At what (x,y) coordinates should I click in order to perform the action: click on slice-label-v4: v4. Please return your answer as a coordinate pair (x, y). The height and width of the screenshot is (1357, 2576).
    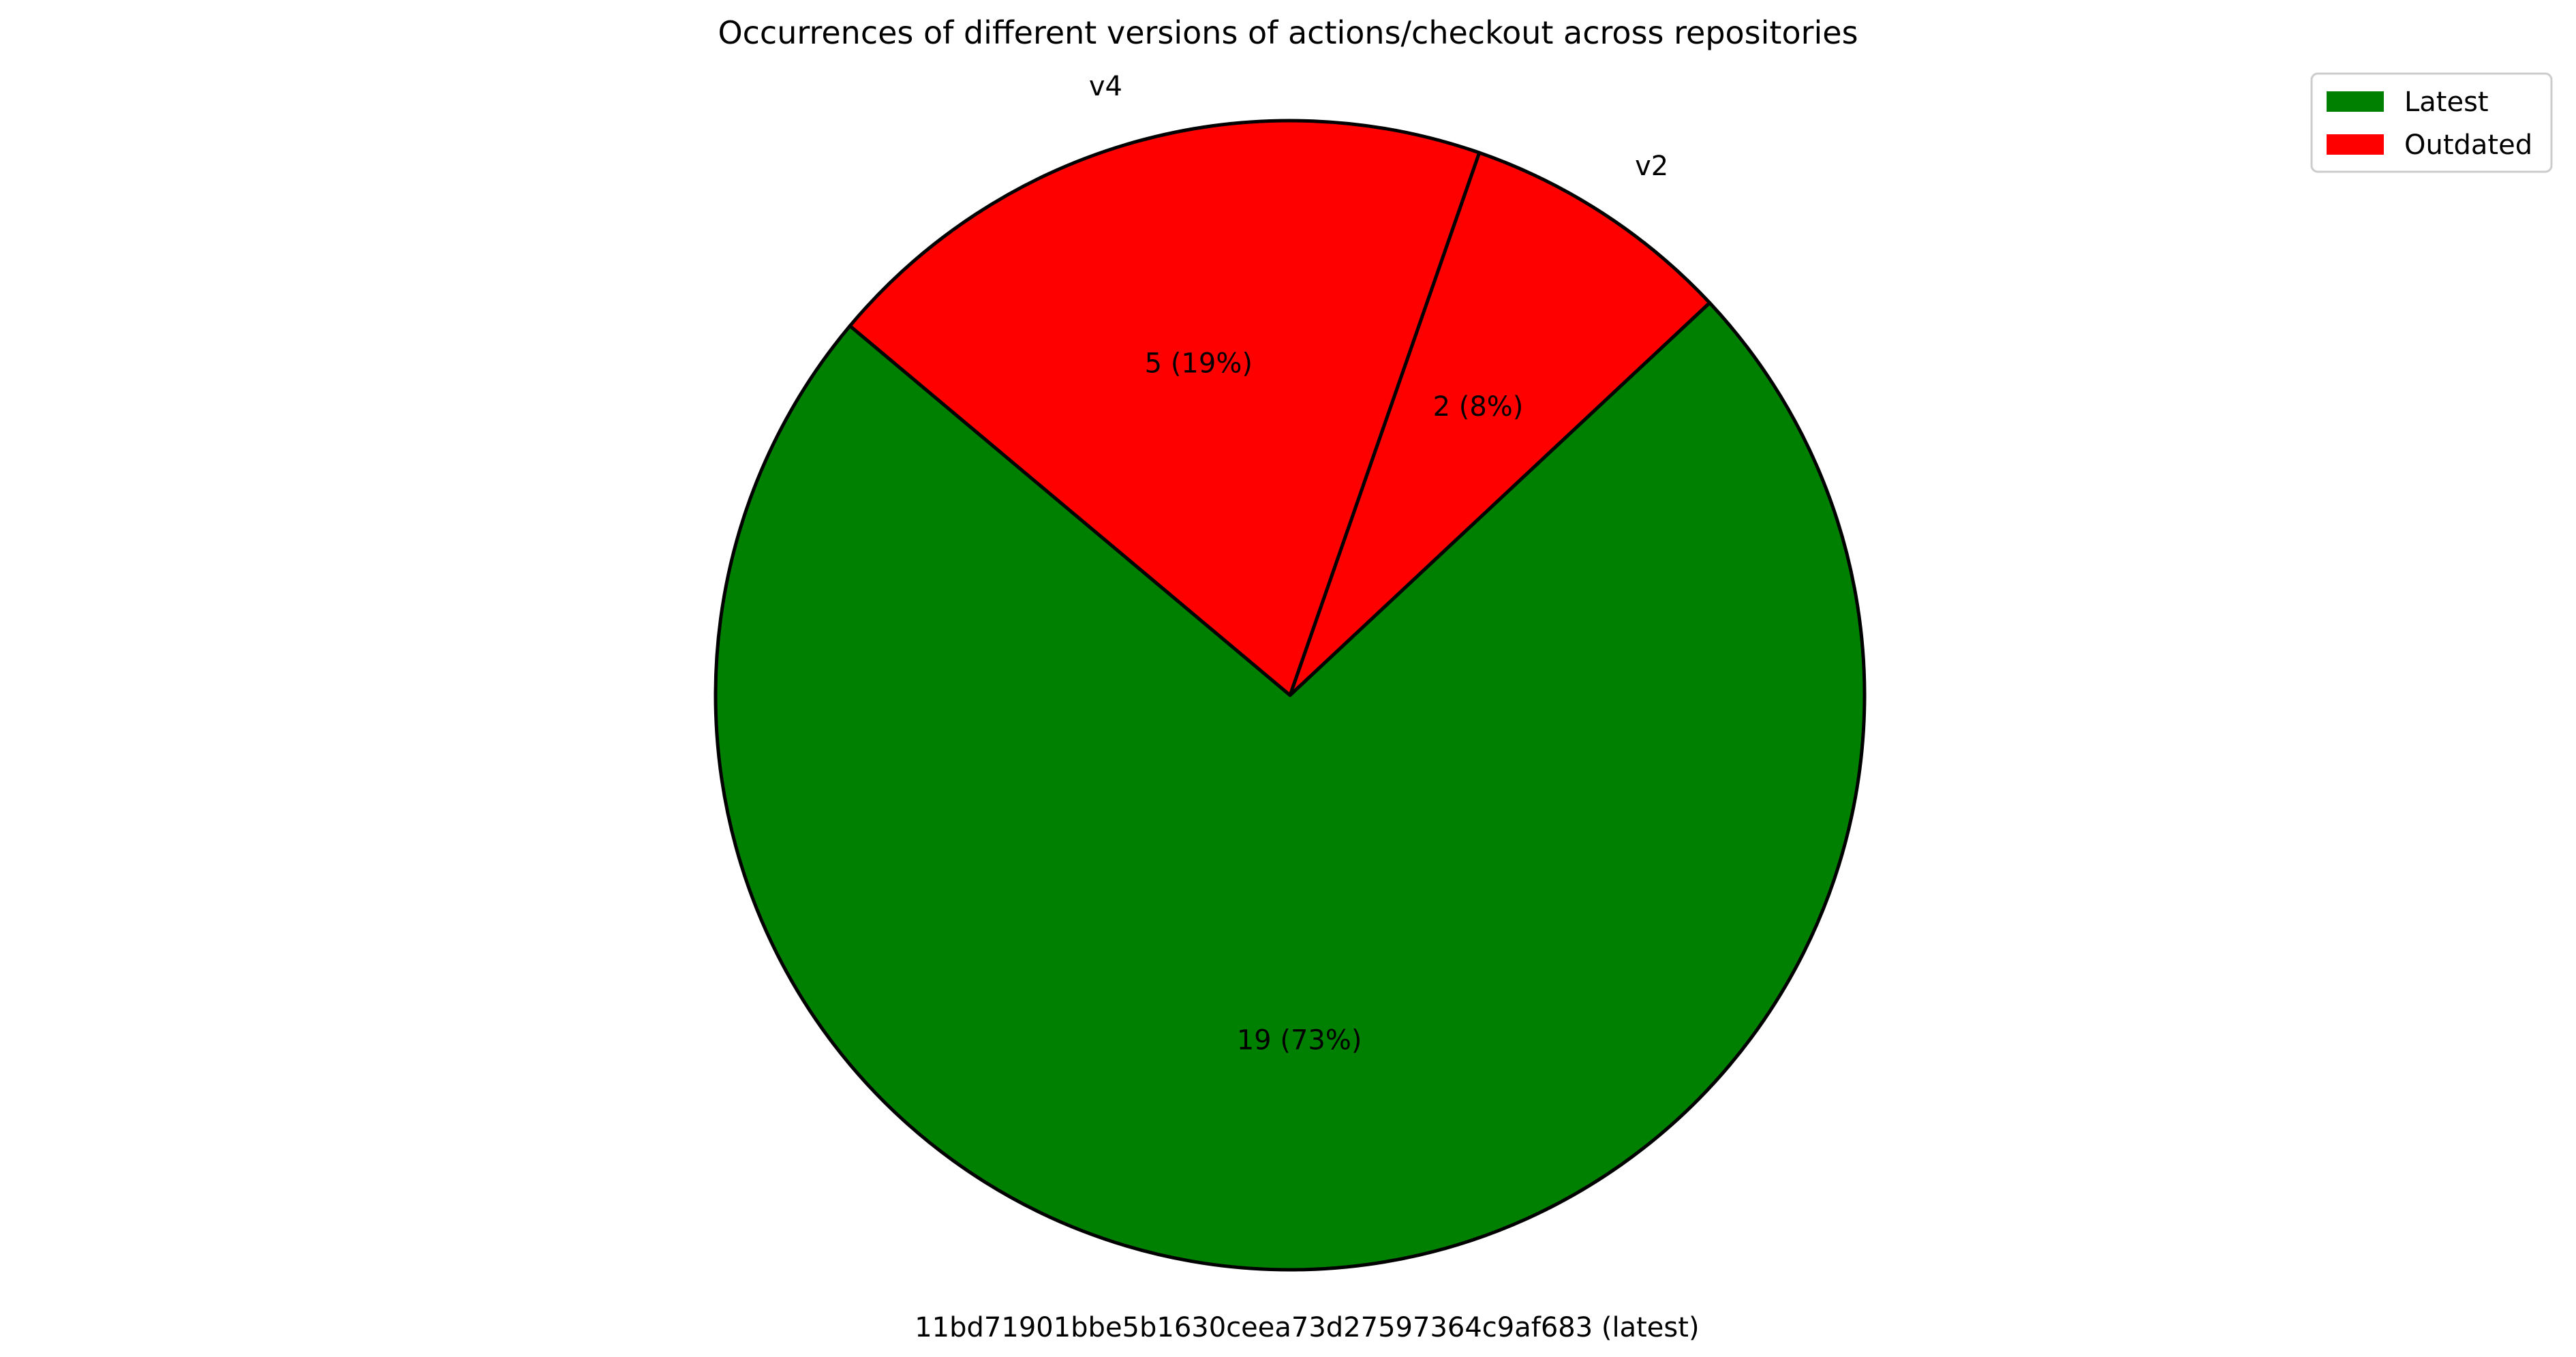
    Looking at the image, I should click on (1105, 86).